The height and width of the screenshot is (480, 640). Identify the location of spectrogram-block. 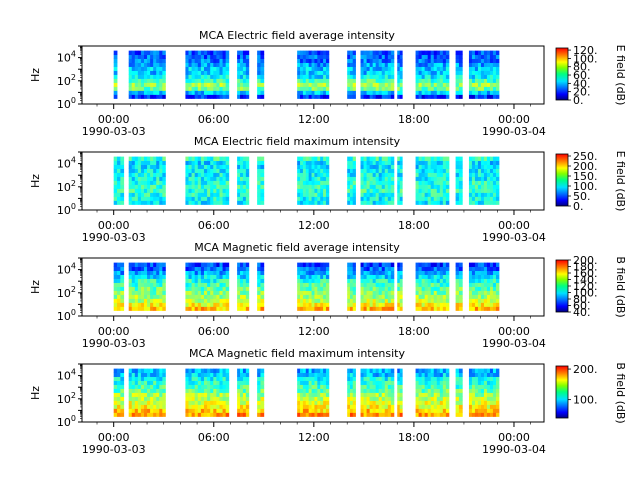
(243, 74).